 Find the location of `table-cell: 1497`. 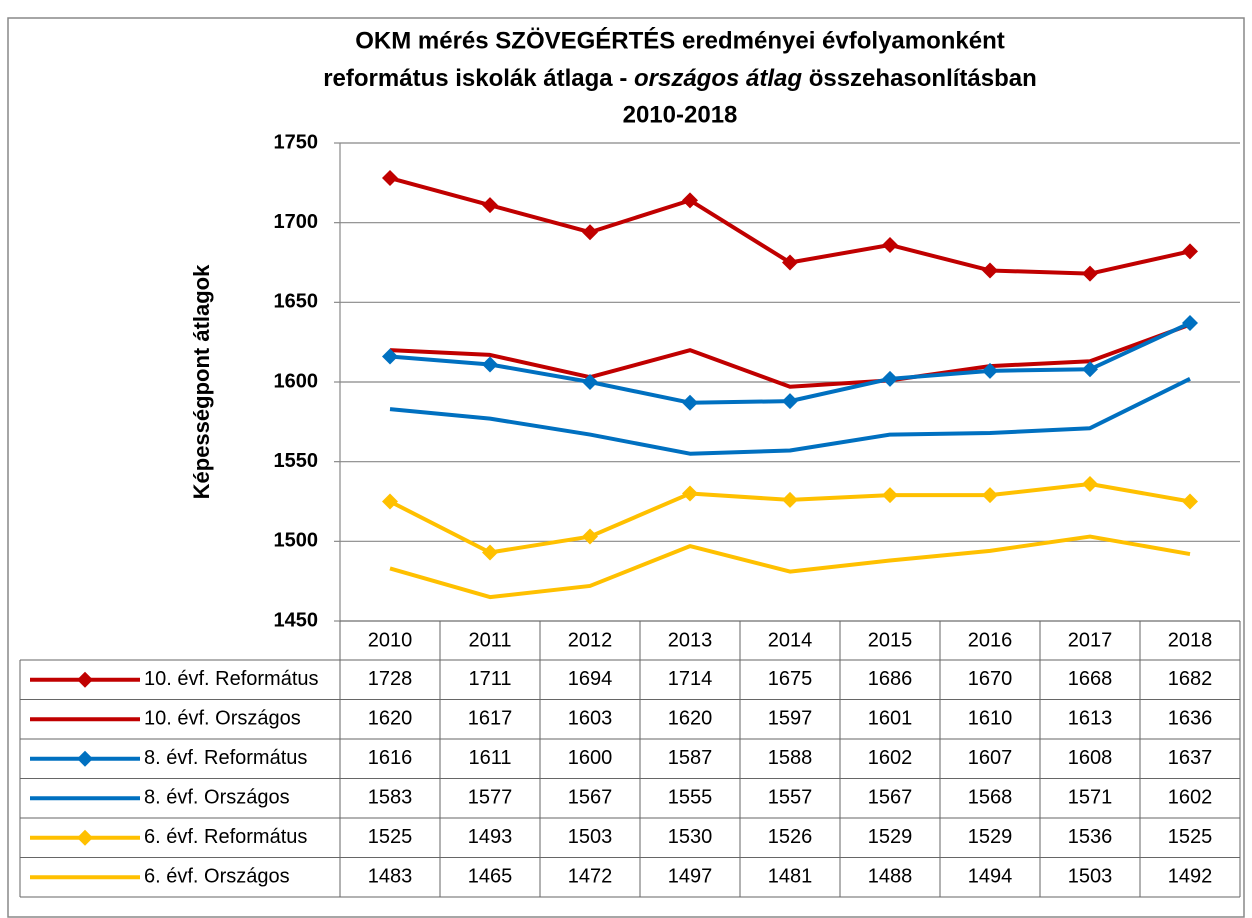

table-cell: 1497 is located at coordinates (690, 877).